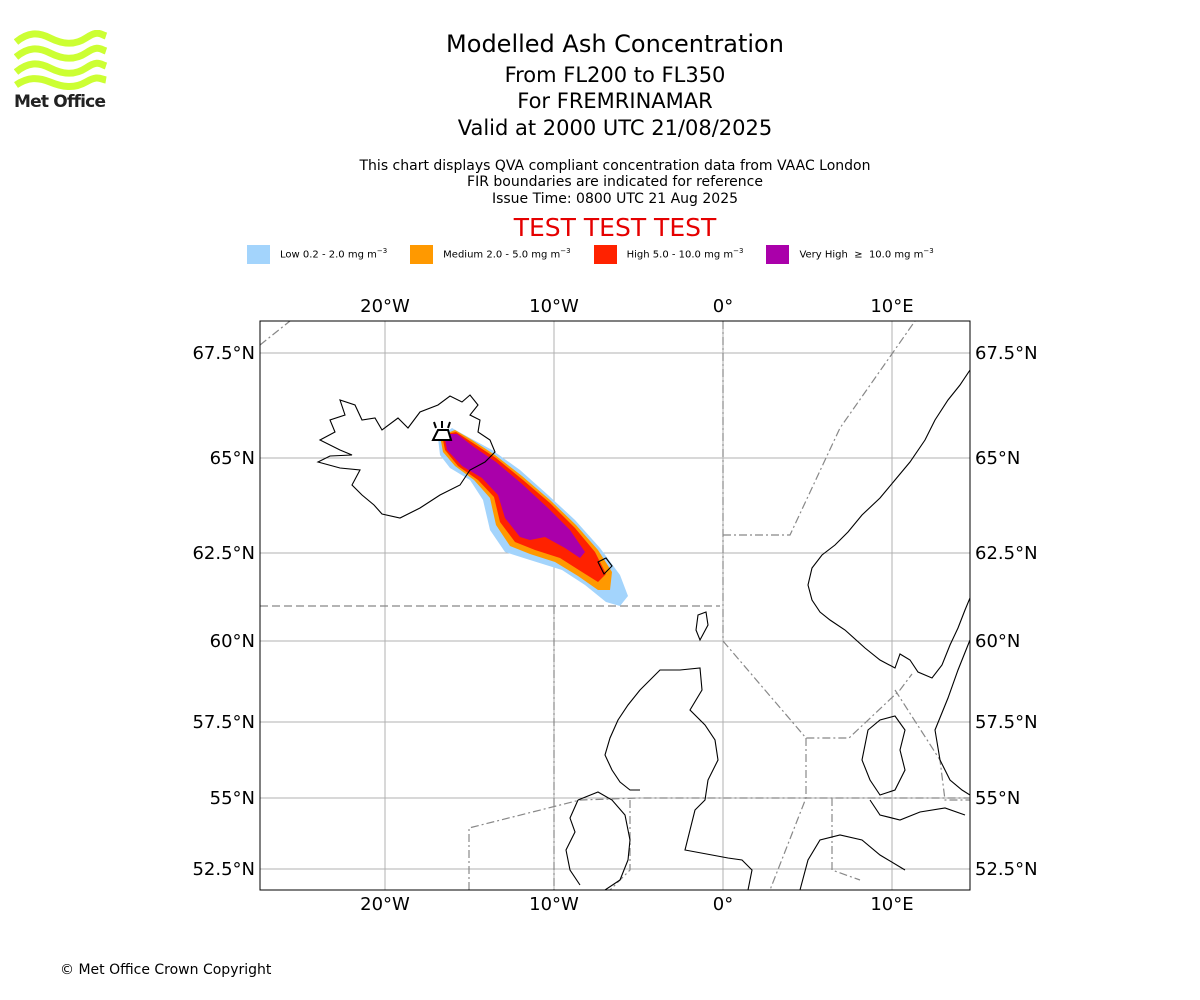 Image resolution: width=1200 pixels, height=1000 pixels. What do you see at coordinates (615, 44) in the screenshot?
I see `chart-title: Modelled Ash Concentration` at bounding box center [615, 44].